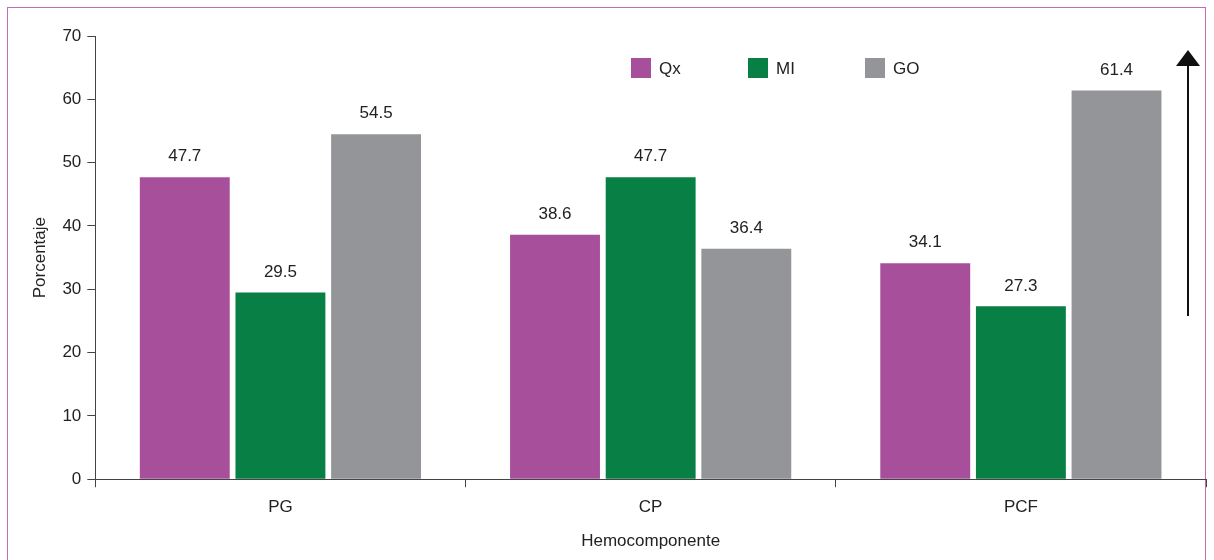  Describe the element at coordinates (651, 541) in the screenshot. I see `x-axis-title: Hemocomponente` at that location.